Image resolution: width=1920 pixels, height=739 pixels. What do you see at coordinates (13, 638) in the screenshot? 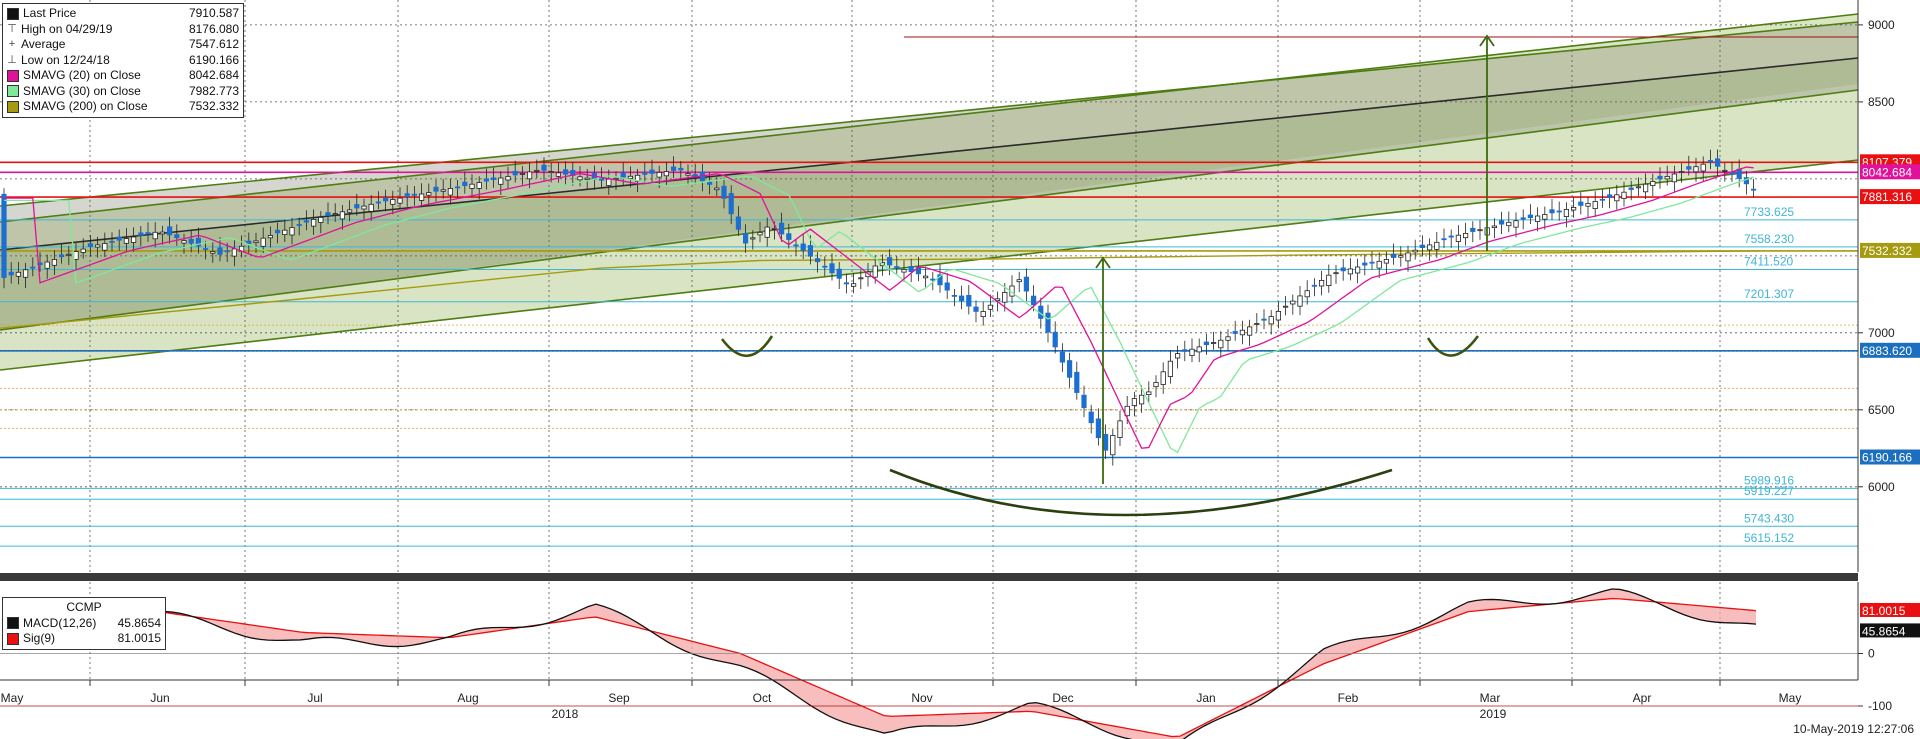
I see `legend-swatch` at bounding box center [13, 638].